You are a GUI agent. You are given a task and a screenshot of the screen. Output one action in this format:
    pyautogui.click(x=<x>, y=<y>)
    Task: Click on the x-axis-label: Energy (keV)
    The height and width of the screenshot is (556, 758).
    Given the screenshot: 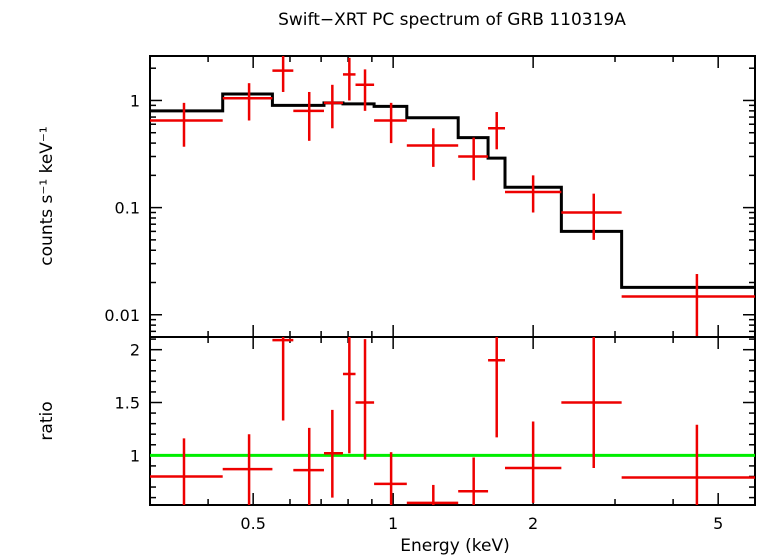 What is the action you would take?
    pyautogui.click(x=455, y=546)
    